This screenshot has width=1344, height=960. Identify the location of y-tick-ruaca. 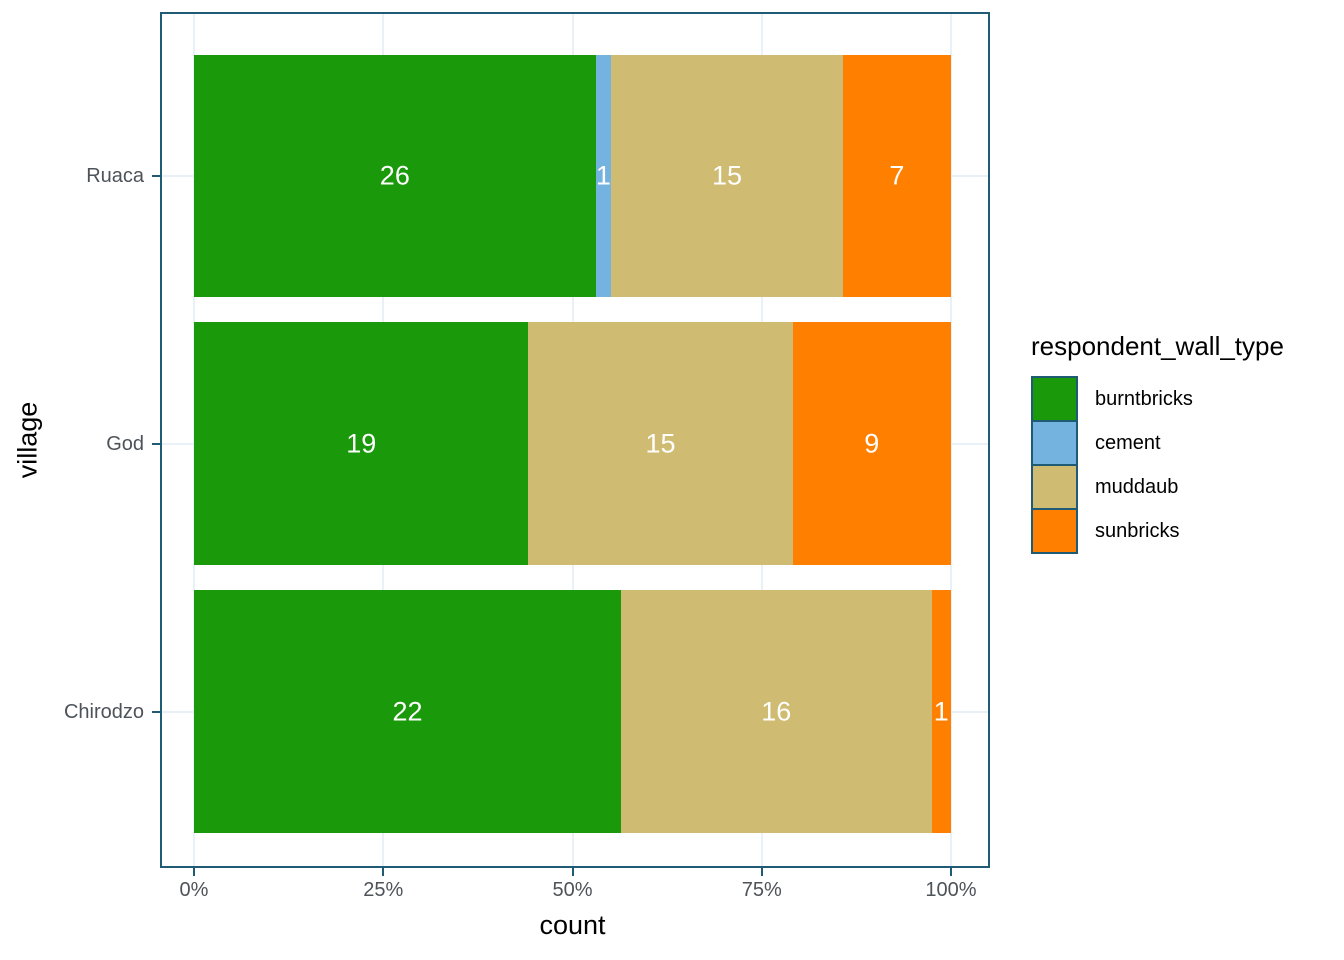
(156, 176).